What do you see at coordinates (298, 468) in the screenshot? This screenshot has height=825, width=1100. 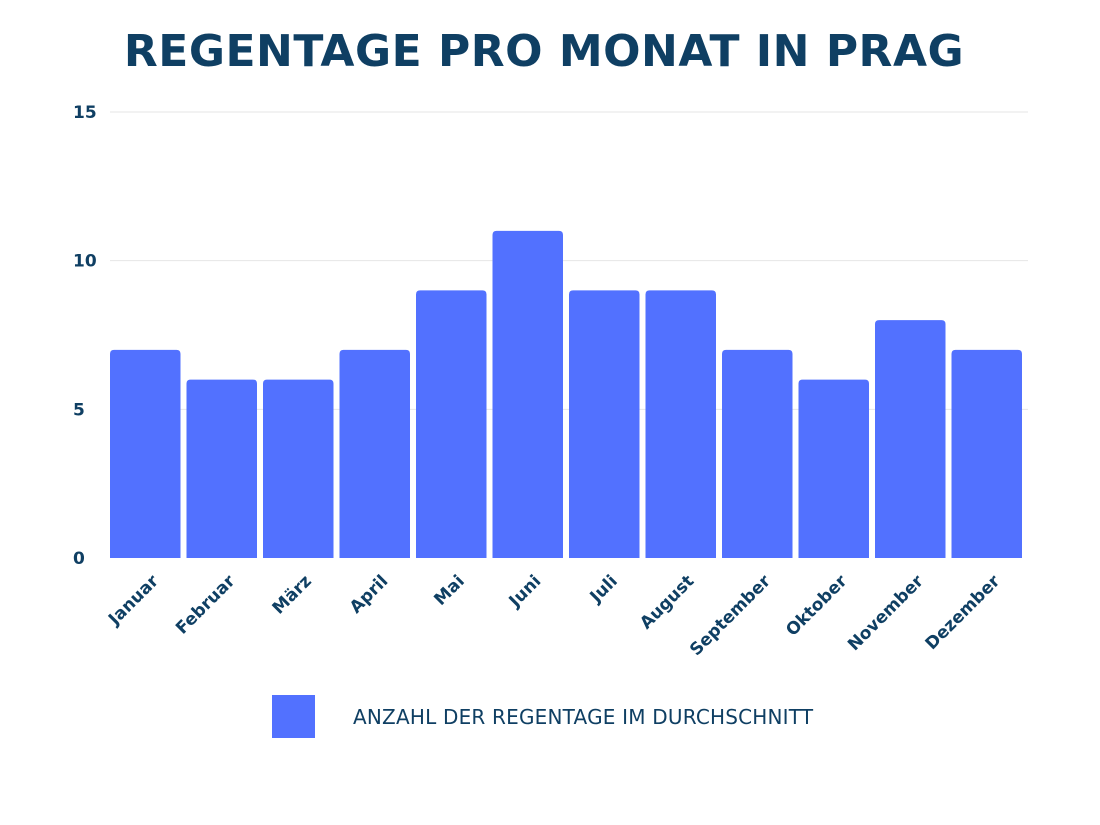 I see `bar-märz` at bounding box center [298, 468].